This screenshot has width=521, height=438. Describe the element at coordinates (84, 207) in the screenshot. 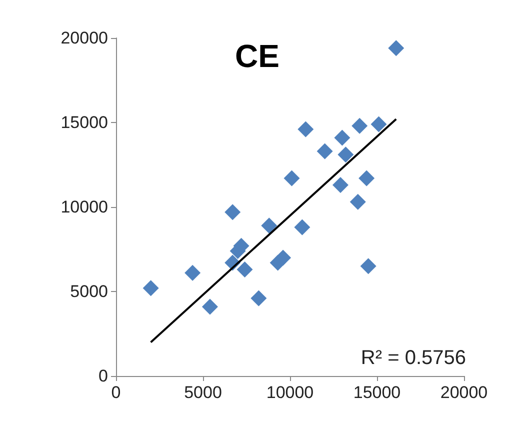

I see `y-tick-label: 10000` at that location.